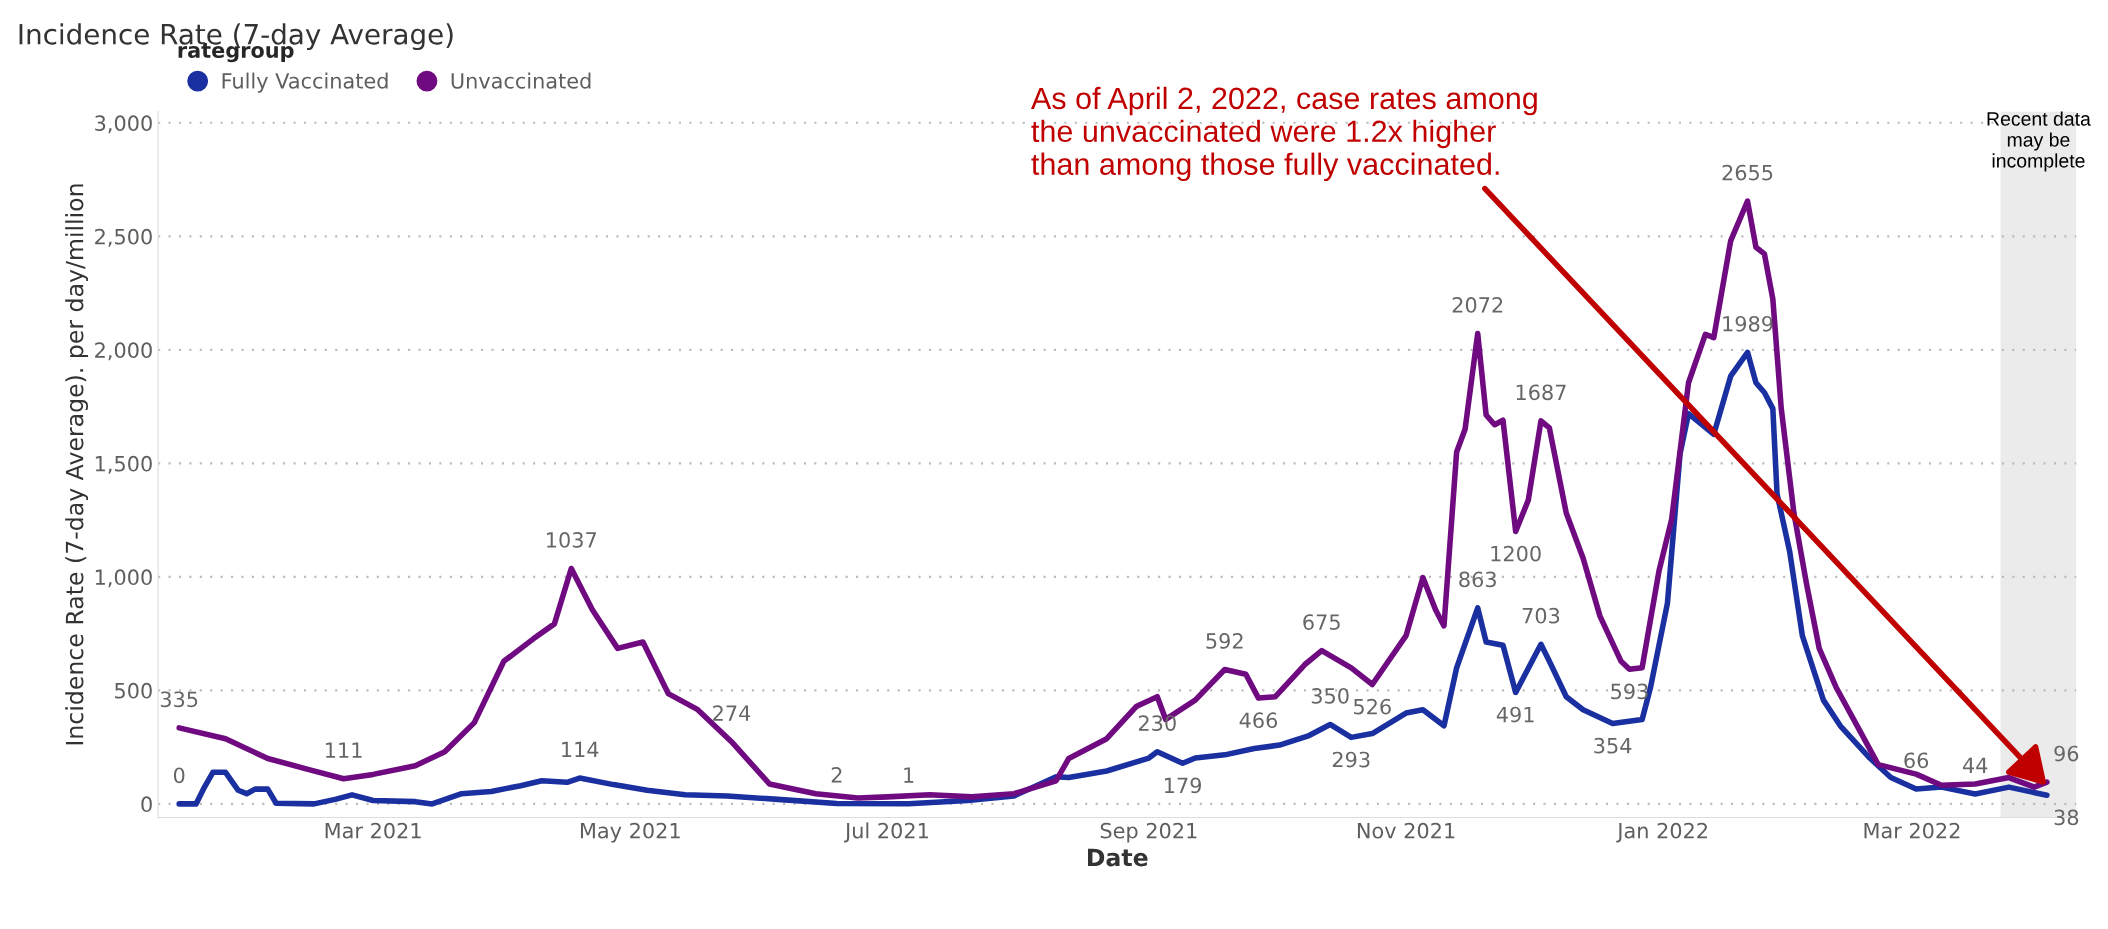  What do you see at coordinates (1515, 714) in the screenshot?
I see `data-label: 491` at bounding box center [1515, 714].